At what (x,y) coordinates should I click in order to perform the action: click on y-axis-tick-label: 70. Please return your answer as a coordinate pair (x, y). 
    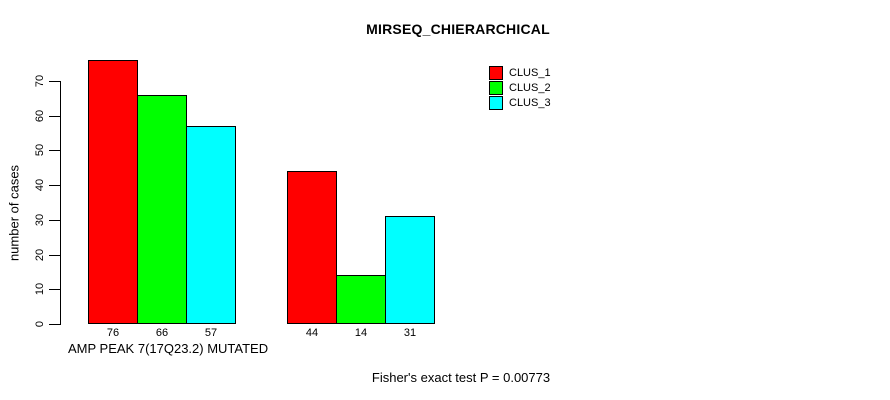
    Looking at the image, I should click on (40, 81).